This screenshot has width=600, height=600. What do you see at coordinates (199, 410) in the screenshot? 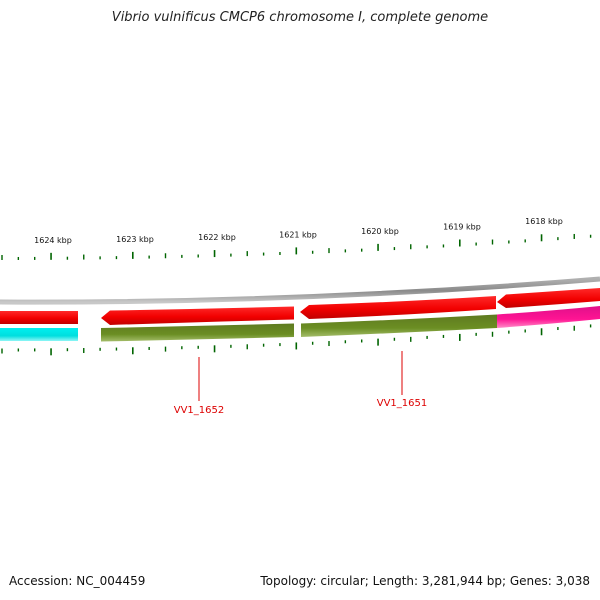
I see `gene-label-vv1-1652: VV1_1652` at bounding box center [199, 410].